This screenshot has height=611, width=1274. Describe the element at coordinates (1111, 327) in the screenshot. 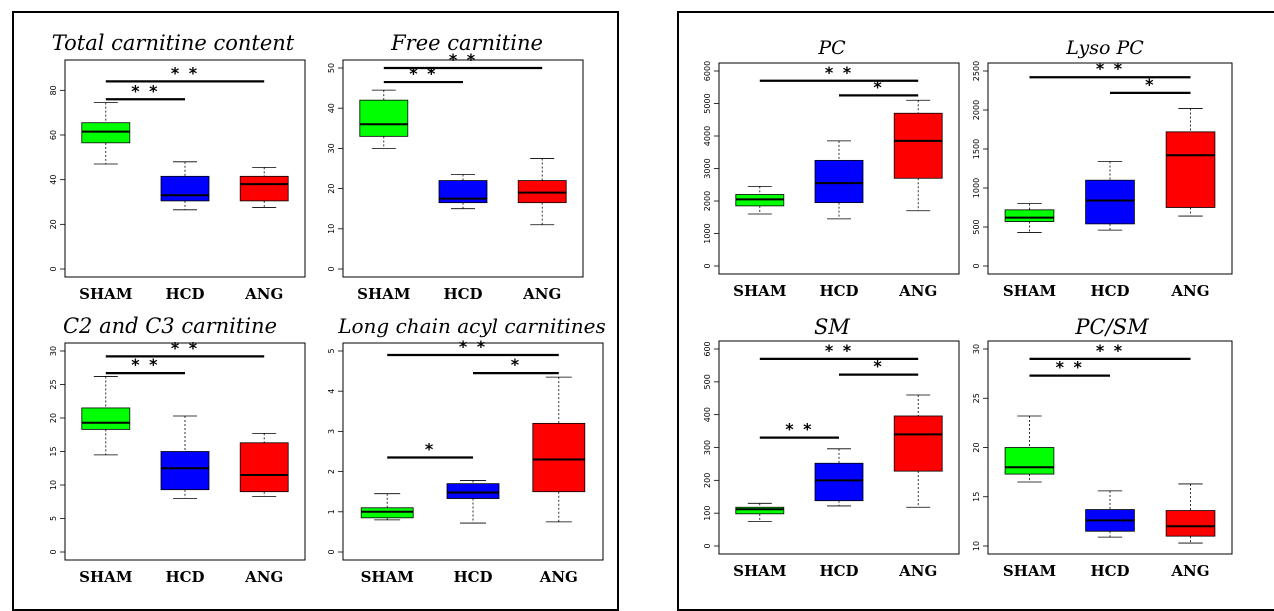

I see `chart-title: PC/SM` at that location.